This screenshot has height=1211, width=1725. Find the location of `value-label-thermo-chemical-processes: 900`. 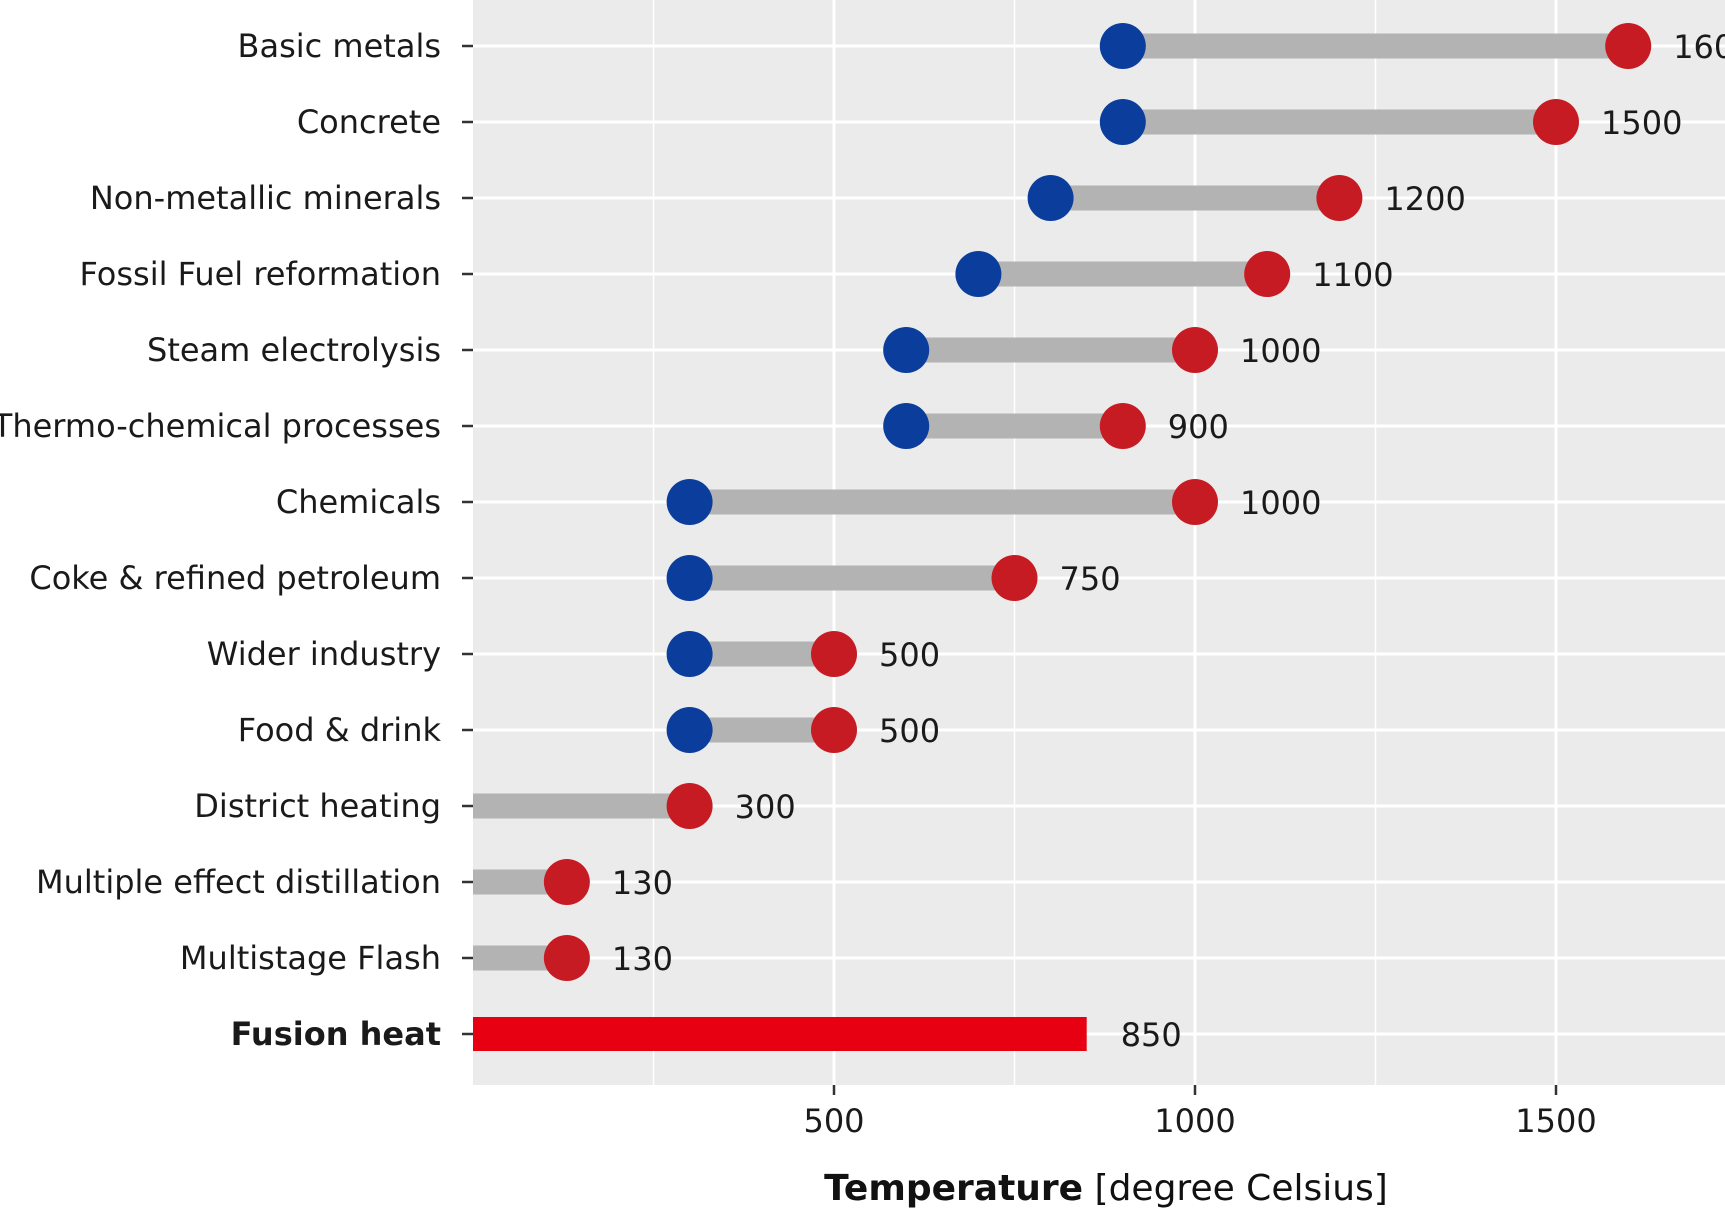

value-label-thermo-chemical-processes: 900 is located at coordinates (1198, 427).